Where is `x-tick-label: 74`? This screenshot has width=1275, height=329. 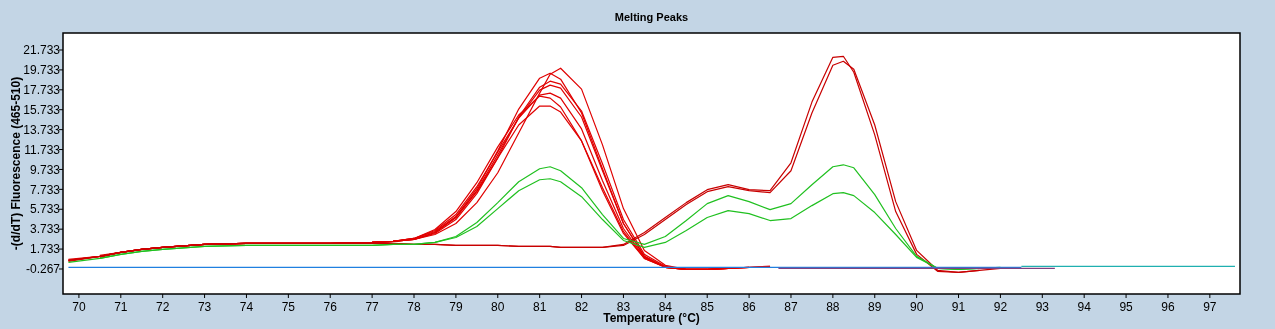 x-tick-label: 74 is located at coordinates (246, 307).